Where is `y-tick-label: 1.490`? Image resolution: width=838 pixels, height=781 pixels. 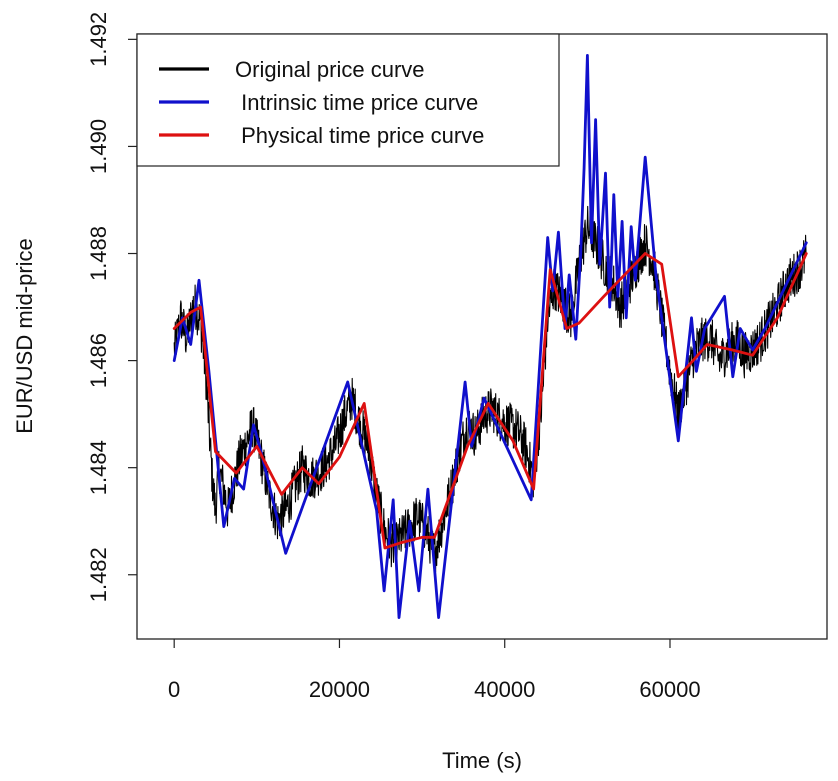
y-tick-label: 1.490 is located at coordinates (98, 146).